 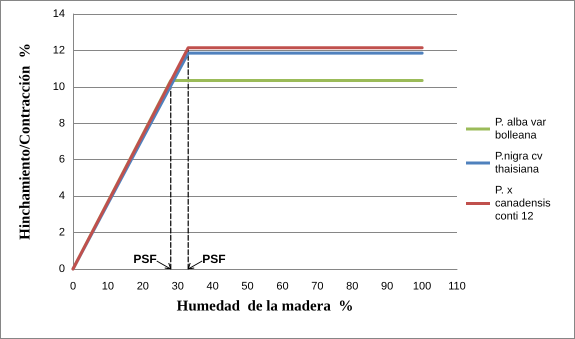 What do you see at coordinates (457, 286) in the screenshot?
I see `x-tick-label: 110` at bounding box center [457, 286].